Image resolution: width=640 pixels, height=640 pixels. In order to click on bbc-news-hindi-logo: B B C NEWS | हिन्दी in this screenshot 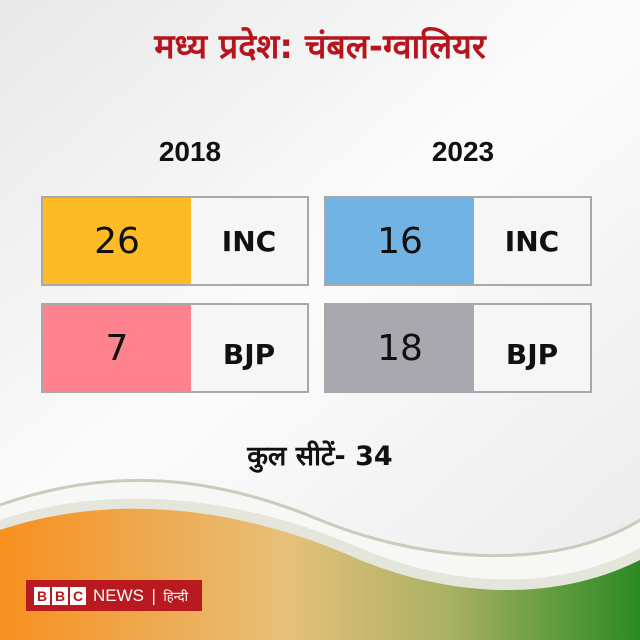, I will do `click(114, 595)`.